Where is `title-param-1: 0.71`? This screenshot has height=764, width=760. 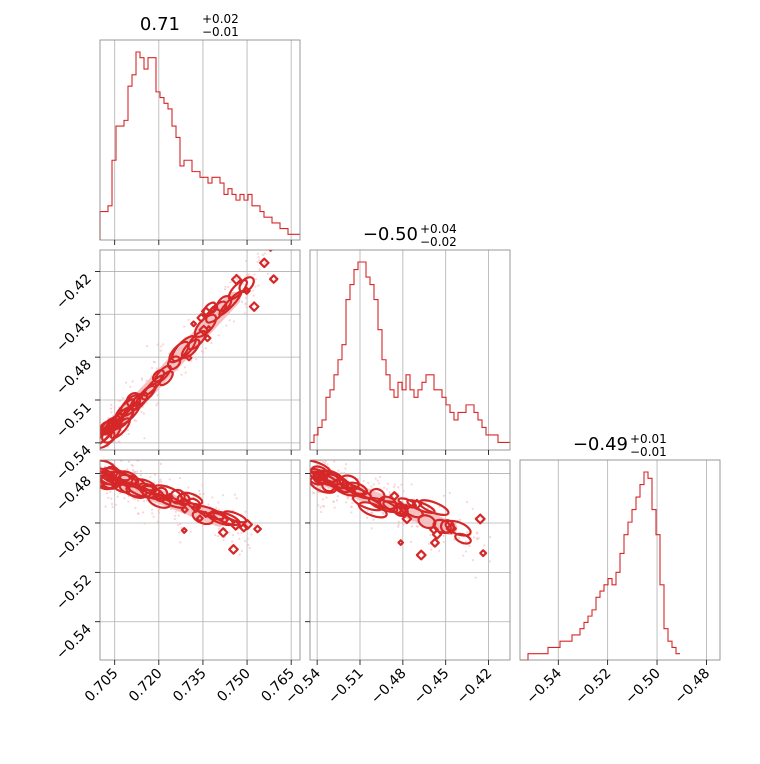
title-param-1: 0.71 is located at coordinates (160, 24).